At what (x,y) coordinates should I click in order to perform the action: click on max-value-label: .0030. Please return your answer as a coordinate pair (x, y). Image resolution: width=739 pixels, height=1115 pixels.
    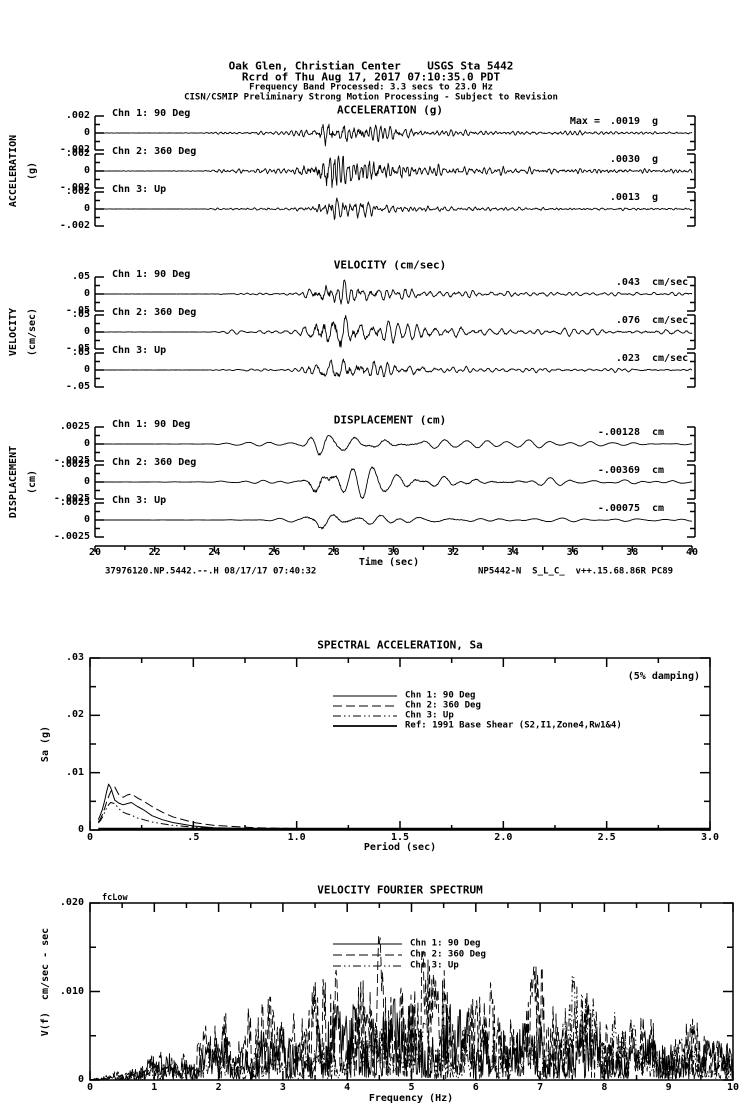
    Looking at the image, I should click on (624, 159).